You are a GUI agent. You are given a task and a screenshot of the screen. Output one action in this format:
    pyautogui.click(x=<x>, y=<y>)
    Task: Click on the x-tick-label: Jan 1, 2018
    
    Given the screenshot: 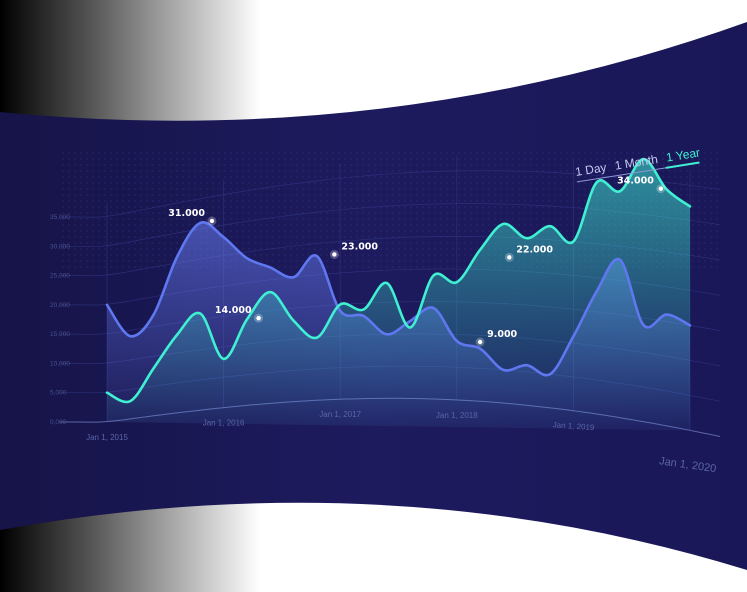 What is the action you would take?
    pyautogui.click(x=457, y=415)
    